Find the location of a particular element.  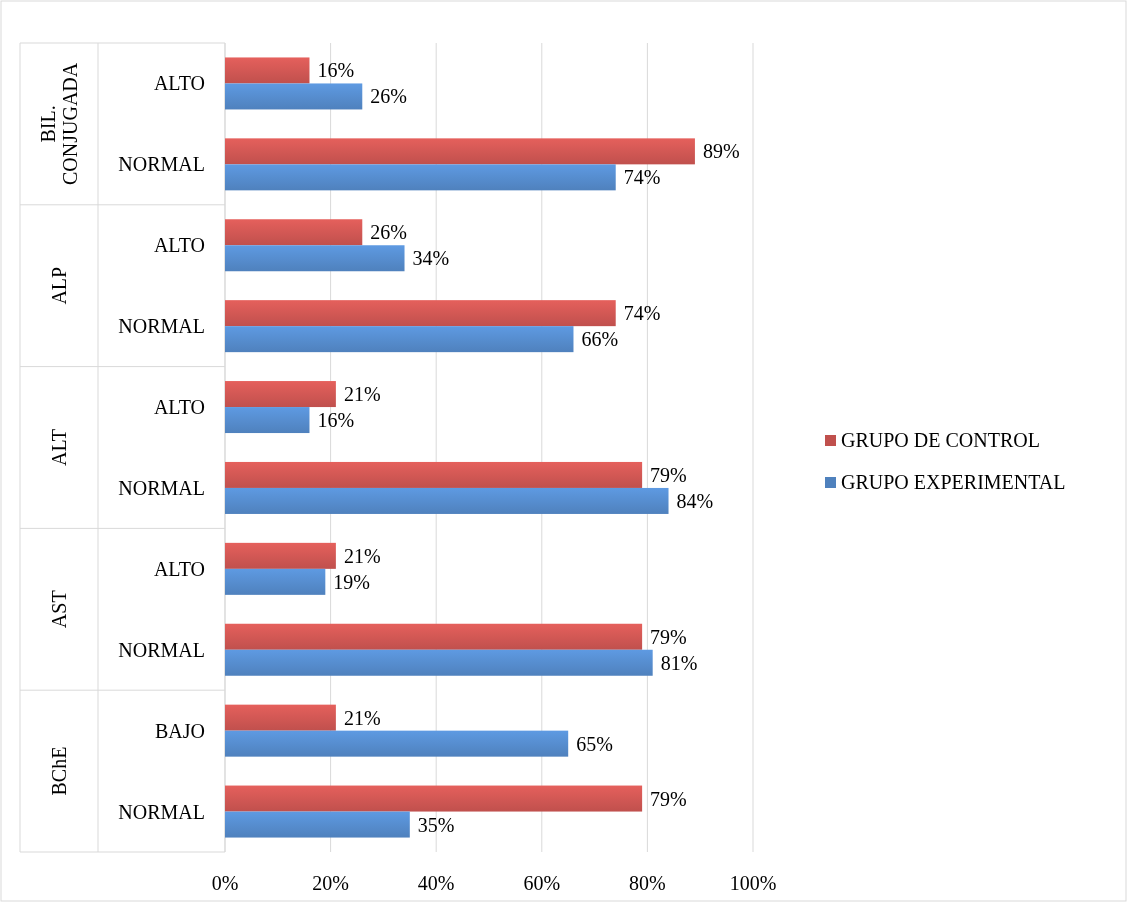

text: BChE is located at coordinates (59, 771).